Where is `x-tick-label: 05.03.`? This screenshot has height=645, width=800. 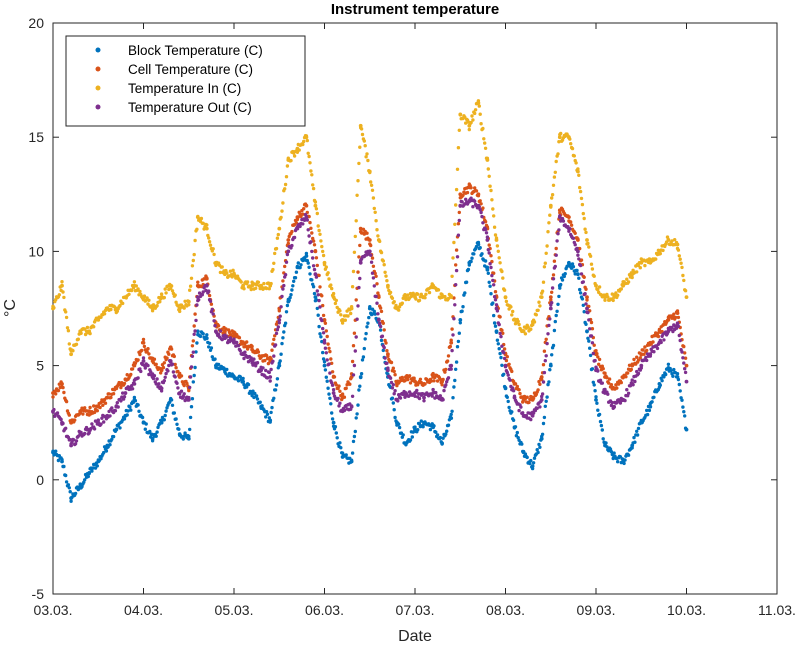 x-tick-label: 05.03. is located at coordinates (234, 610).